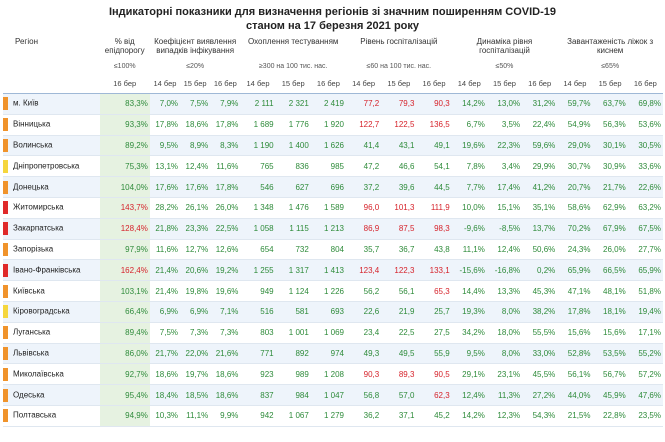  Describe the element at coordinates (434, 146) in the screenshot. I see `value-cell: 49,1` at that location.